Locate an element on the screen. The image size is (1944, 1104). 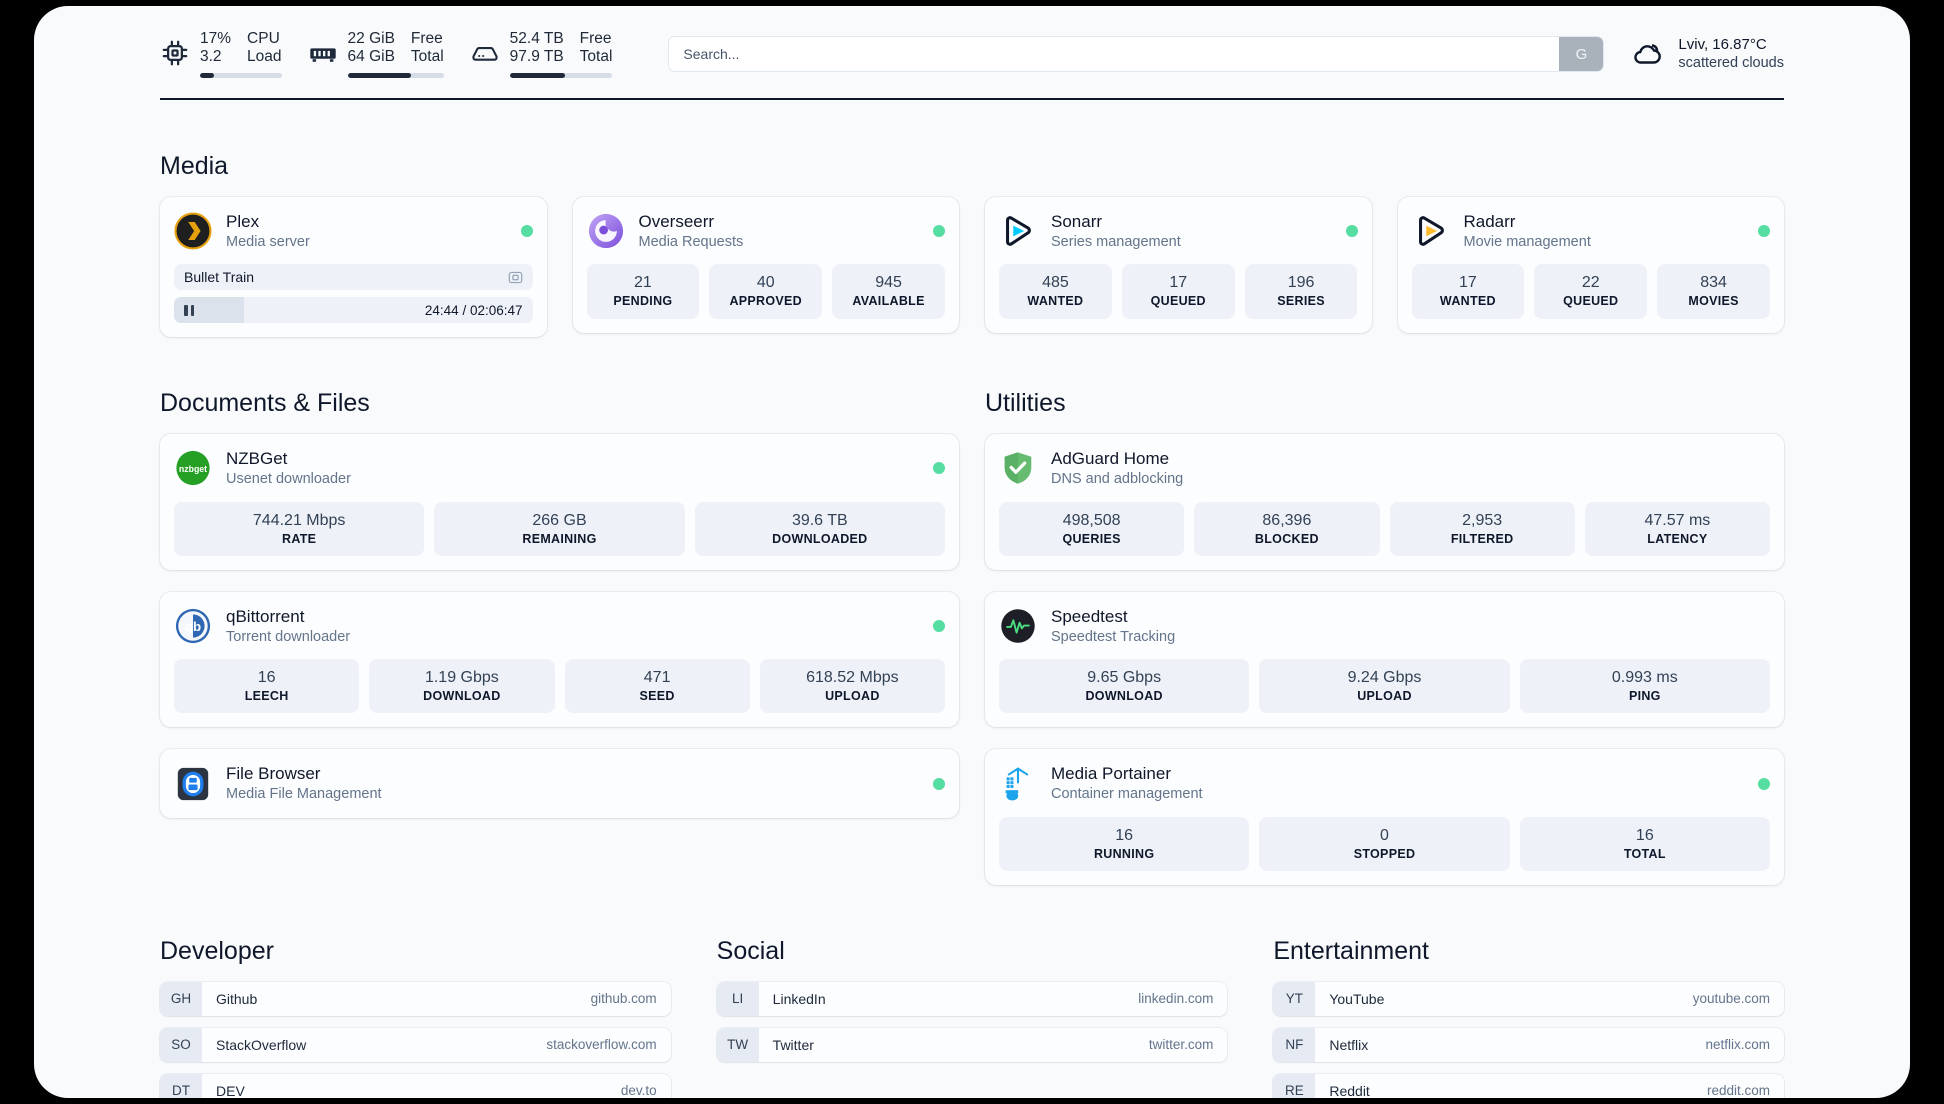
header: 17% 3.2 CPU Load 22 GiB 64 GiB Free Tota is located at coordinates (972, 43).